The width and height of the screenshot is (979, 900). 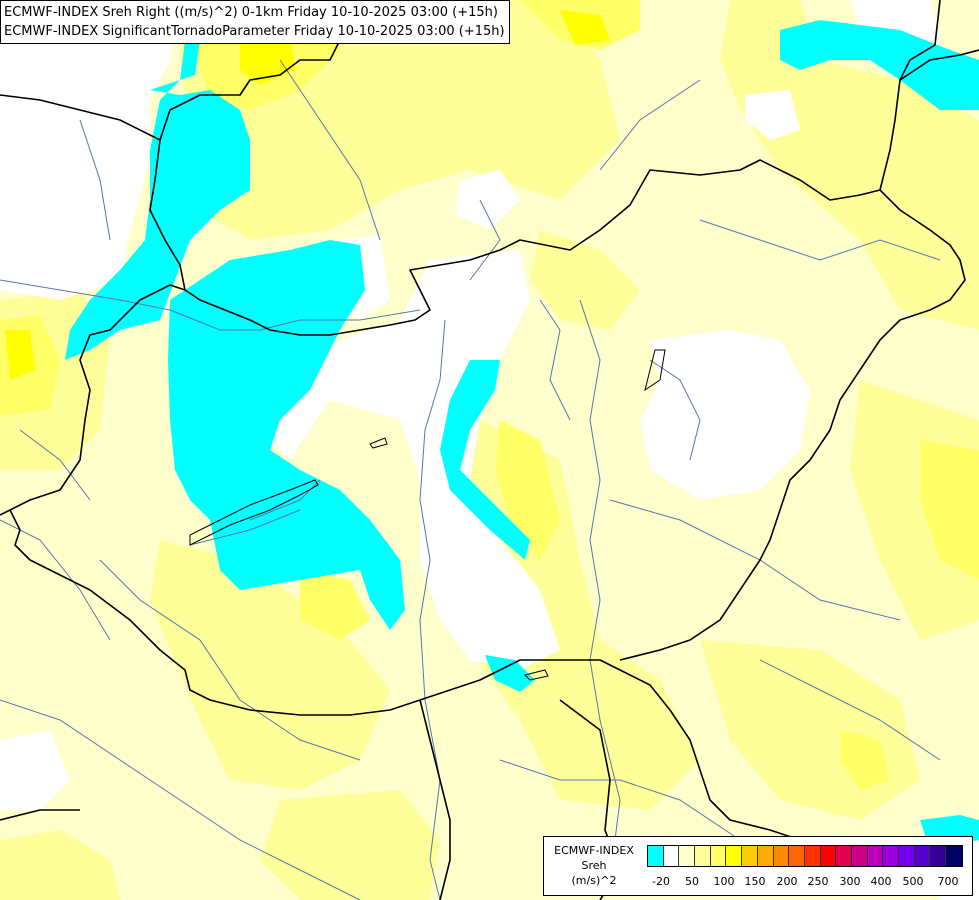 What do you see at coordinates (948, 881) in the screenshot?
I see `legend-tick-label: 700` at bounding box center [948, 881].